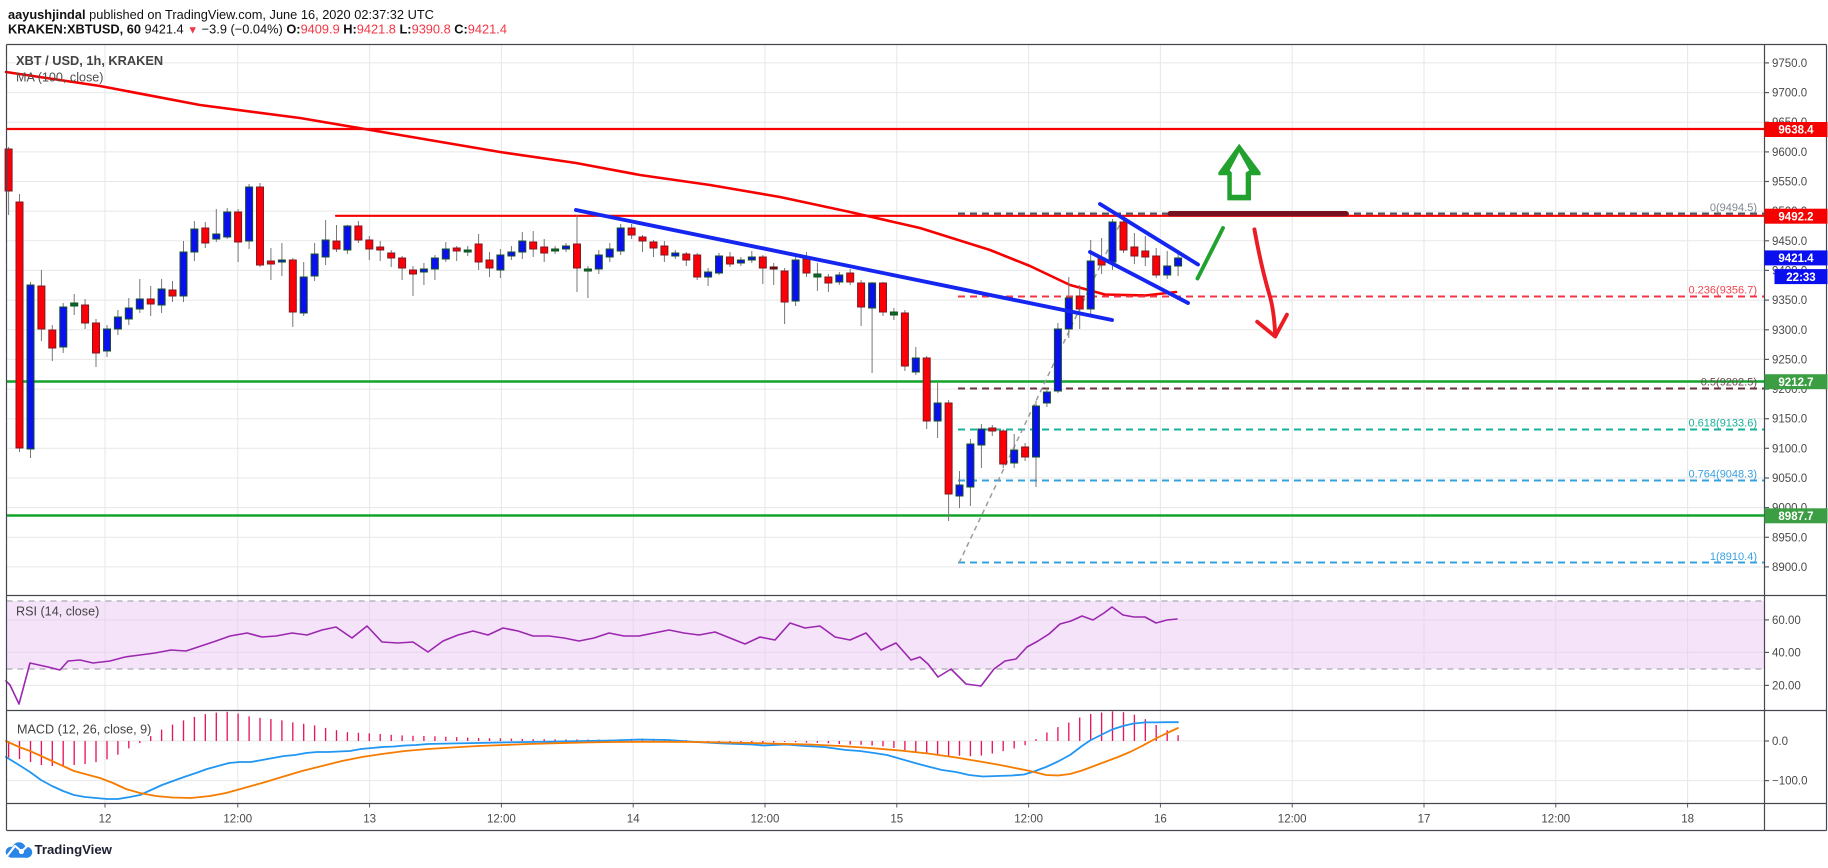 The width and height of the screenshot is (1828, 868). Describe the element at coordinates (1786, 621) in the screenshot. I see `svg-text: 60.00` at that location.